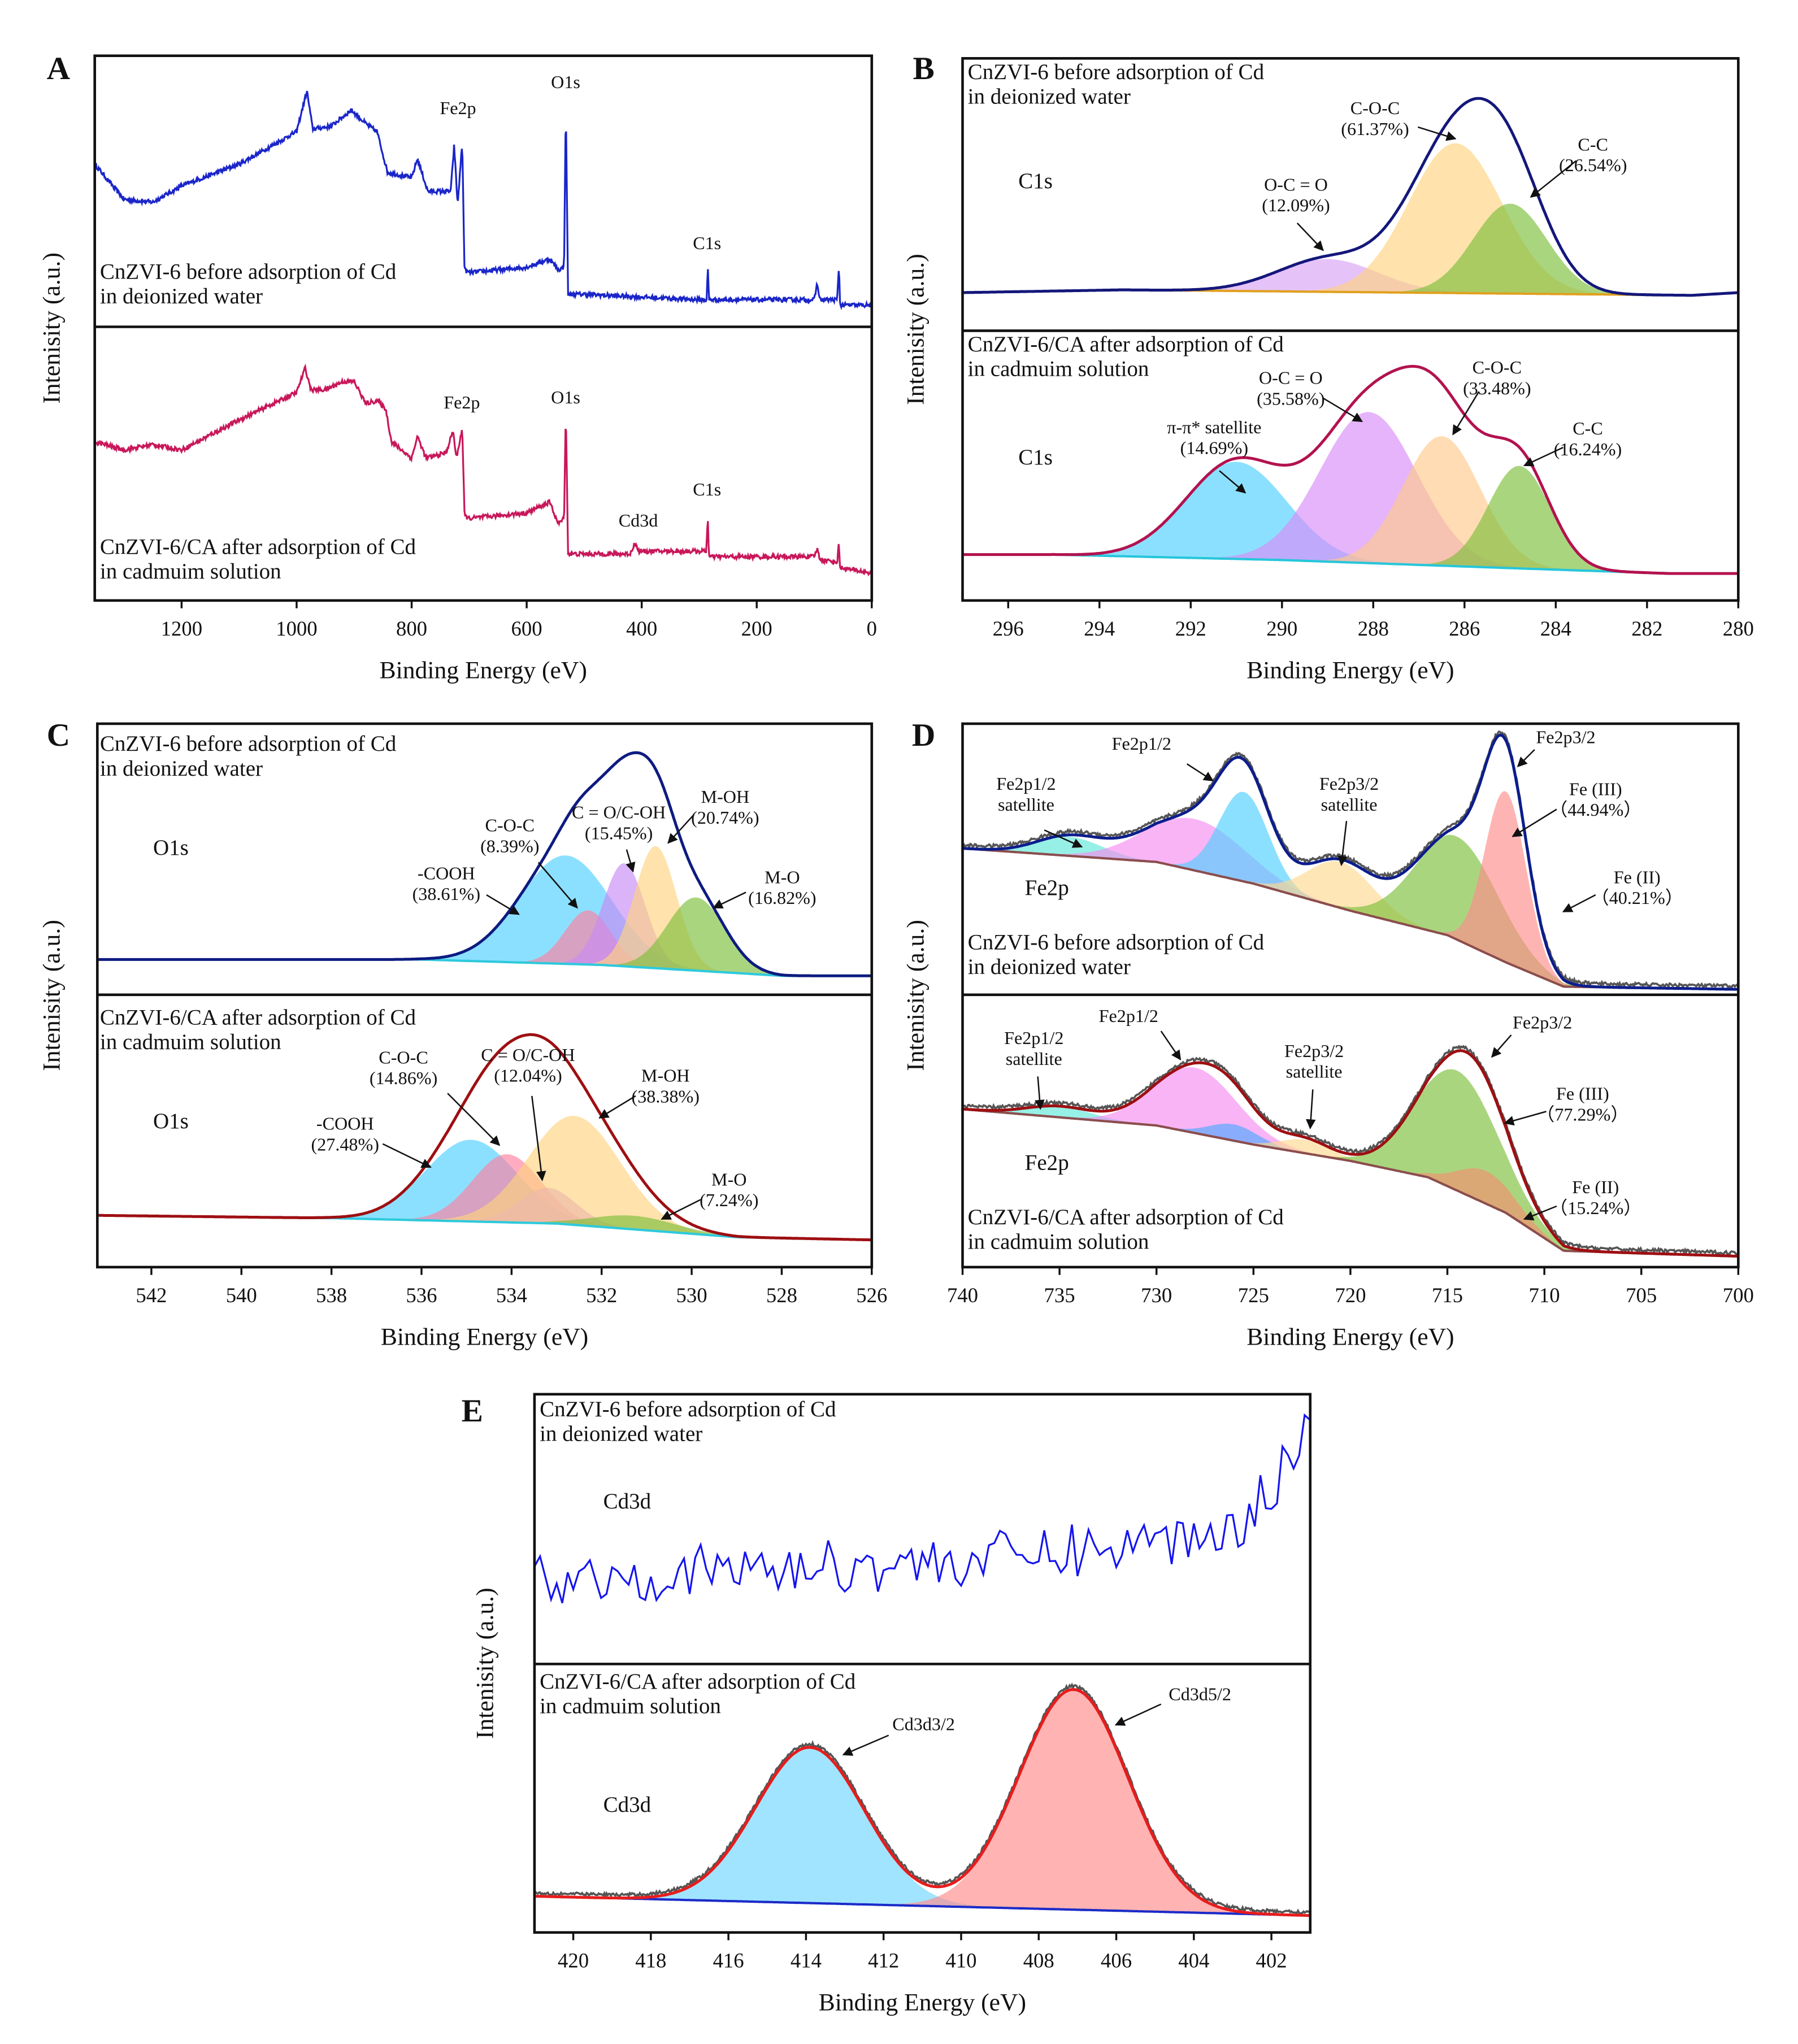 The height and width of the screenshot is (2044, 1798). What do you see at coordinates (573, 1960) in the screenshot?
I see `x-tick-label: 420` at bounding box center [573, 1960].